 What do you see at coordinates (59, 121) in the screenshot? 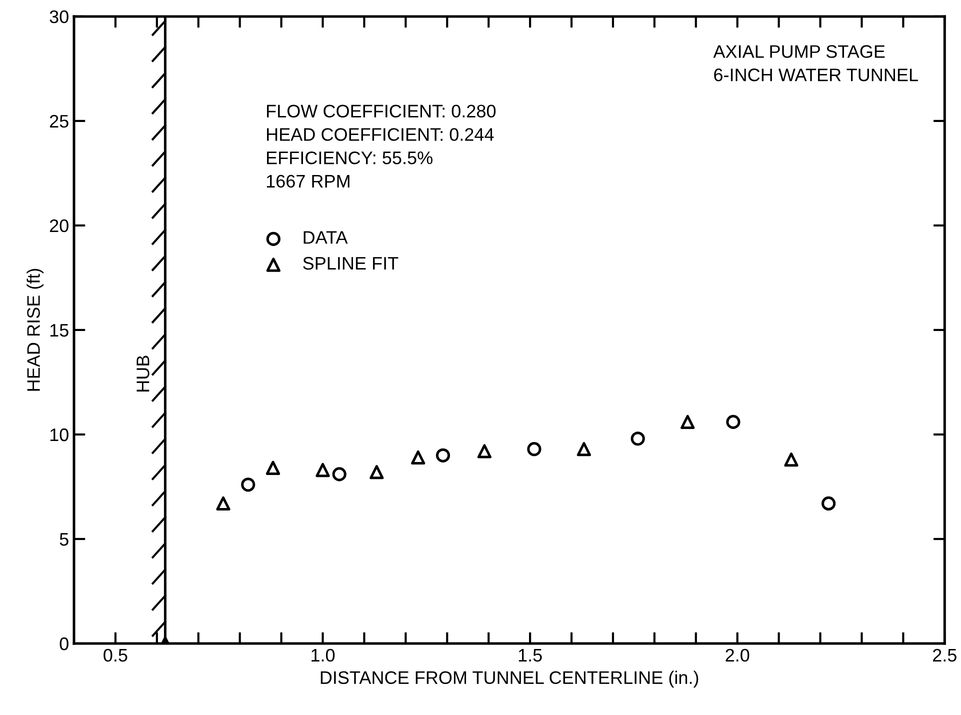
I see `y-tick-label: 25` at bounding box center [59, 121].